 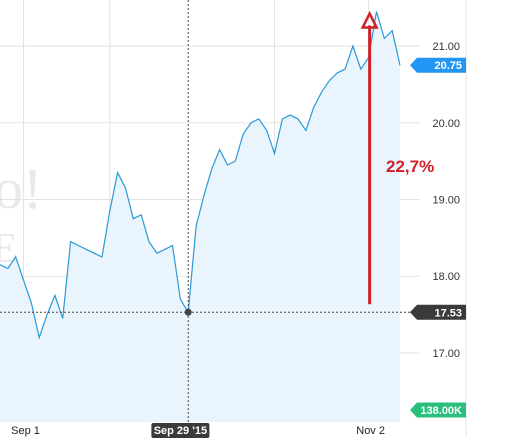 I want to click on y-tick-label: 19.00, so click(x=446, y=200).